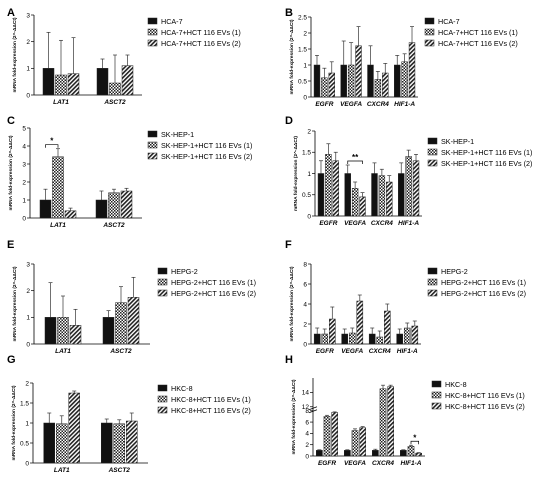 The image size is (550, 477). I want to click on y-tick-label: 1, so click(28, 318).